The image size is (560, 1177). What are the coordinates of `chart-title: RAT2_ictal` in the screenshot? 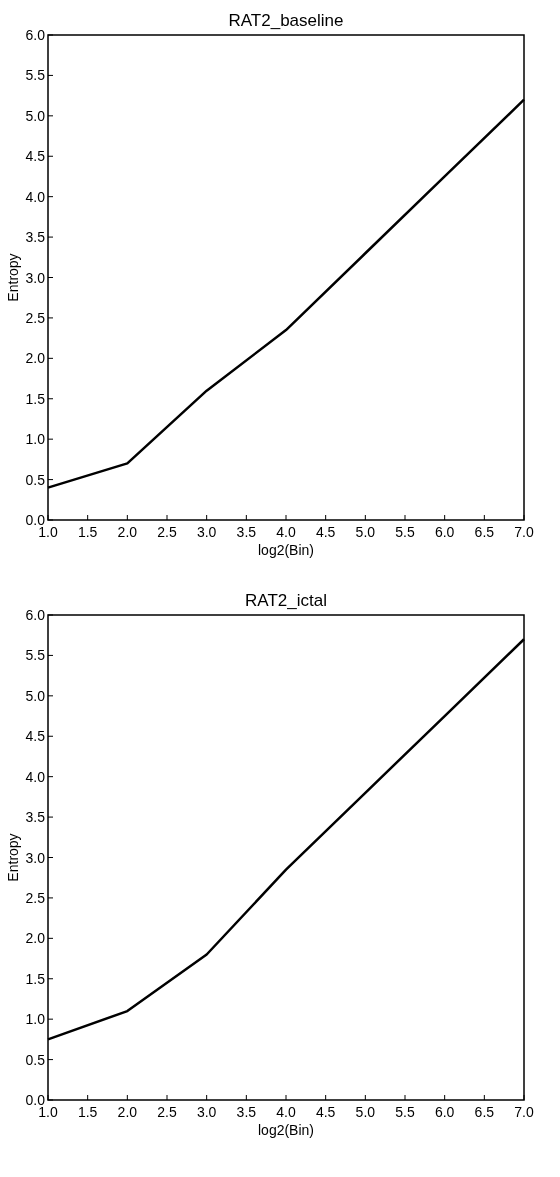 It's located at (286, 600).